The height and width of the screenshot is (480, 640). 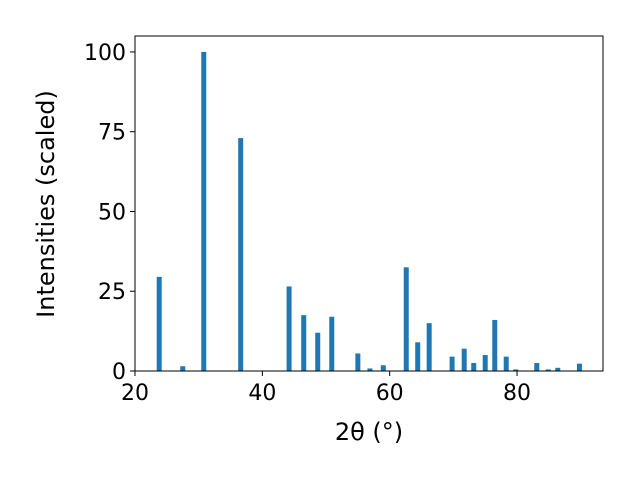 I want to click on y-tick-label: 25, so click(x=112, y=292).